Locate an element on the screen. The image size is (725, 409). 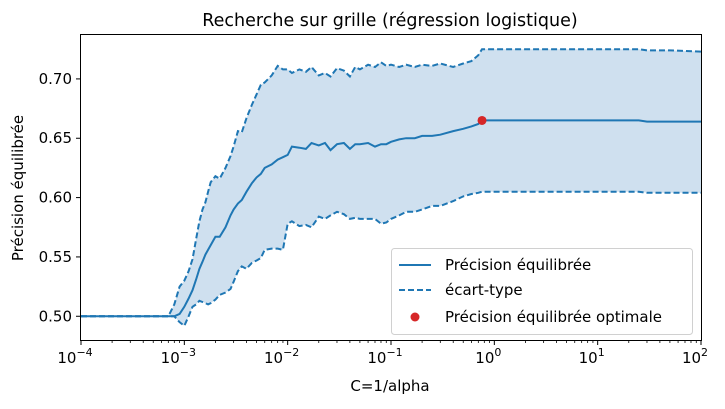
legend-label-std: écart-type is located at coordinates (484, 290).